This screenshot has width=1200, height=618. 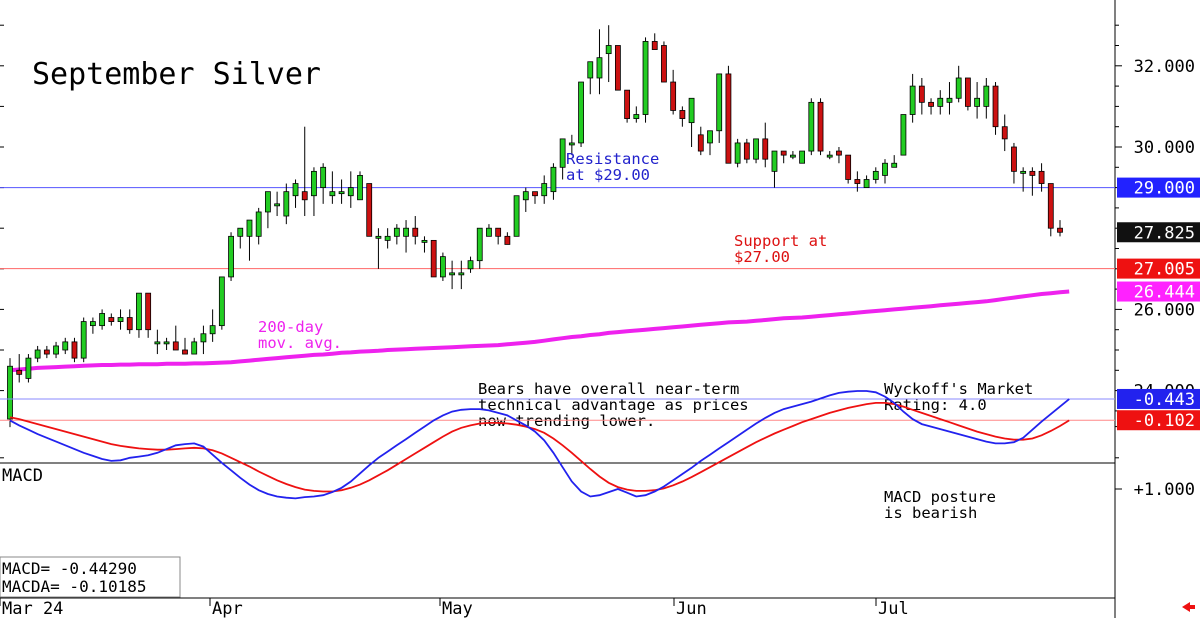 I want to click on readout-box, so click(x=90, y=577).